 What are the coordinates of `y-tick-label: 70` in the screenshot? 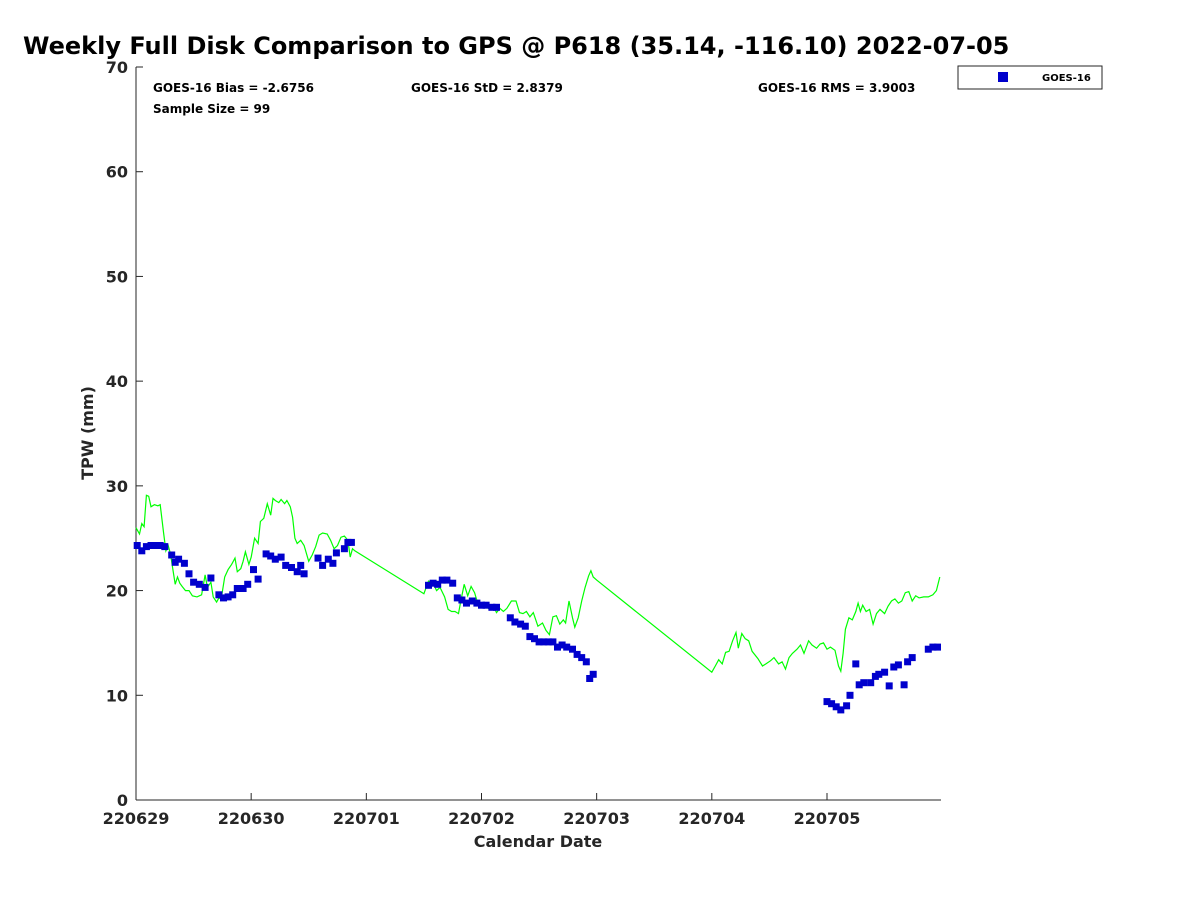 It's located at (117, 67).